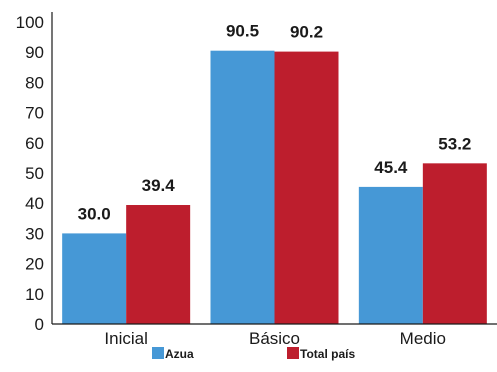 The height and width of the screenshot is (372, 497). What do you see at coordinates (34, 294) in the screenshot?
I see `y-tick-label: 10` at bounding box center [34, 294].